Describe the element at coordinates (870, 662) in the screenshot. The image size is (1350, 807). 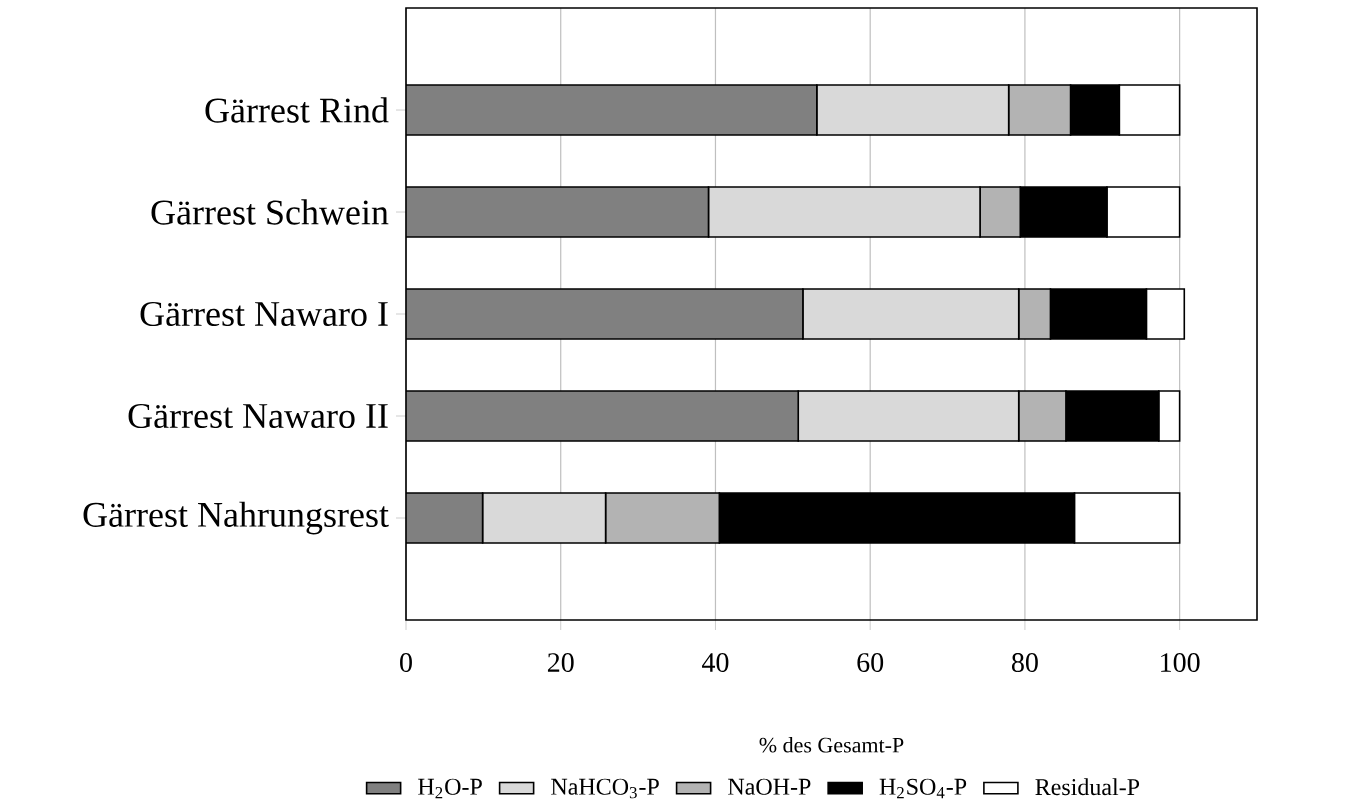
I see `x-tick-label: 60` at that location.